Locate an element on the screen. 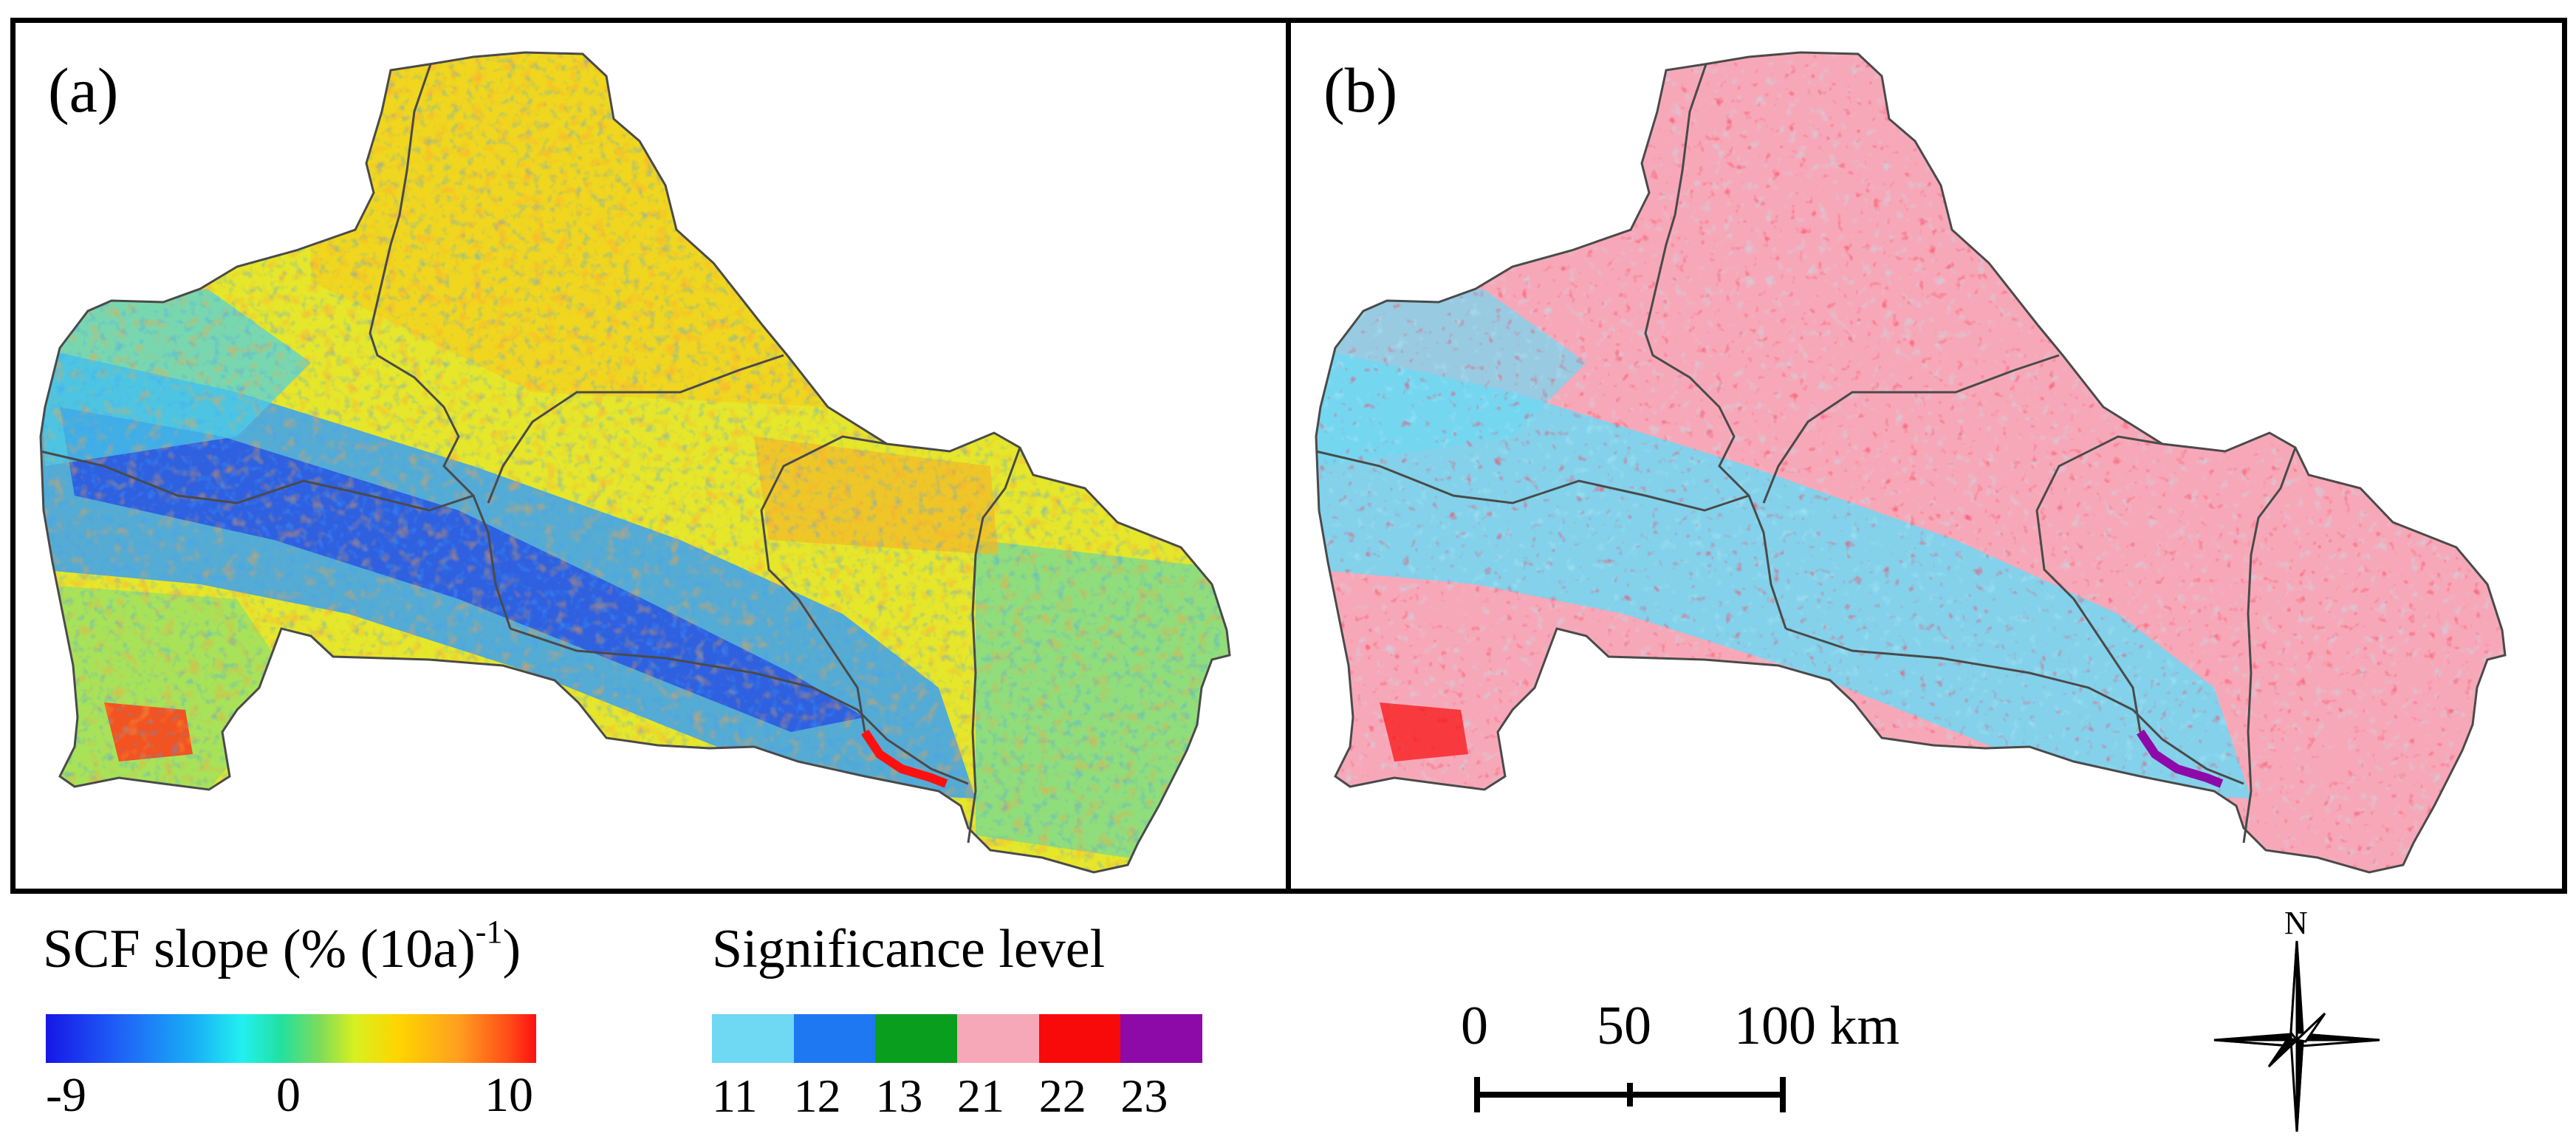 This screenshot has height=1139, width=2576. slope-legend-title-text: SCF slope (% (10a) is located at coordinates (259, 949).